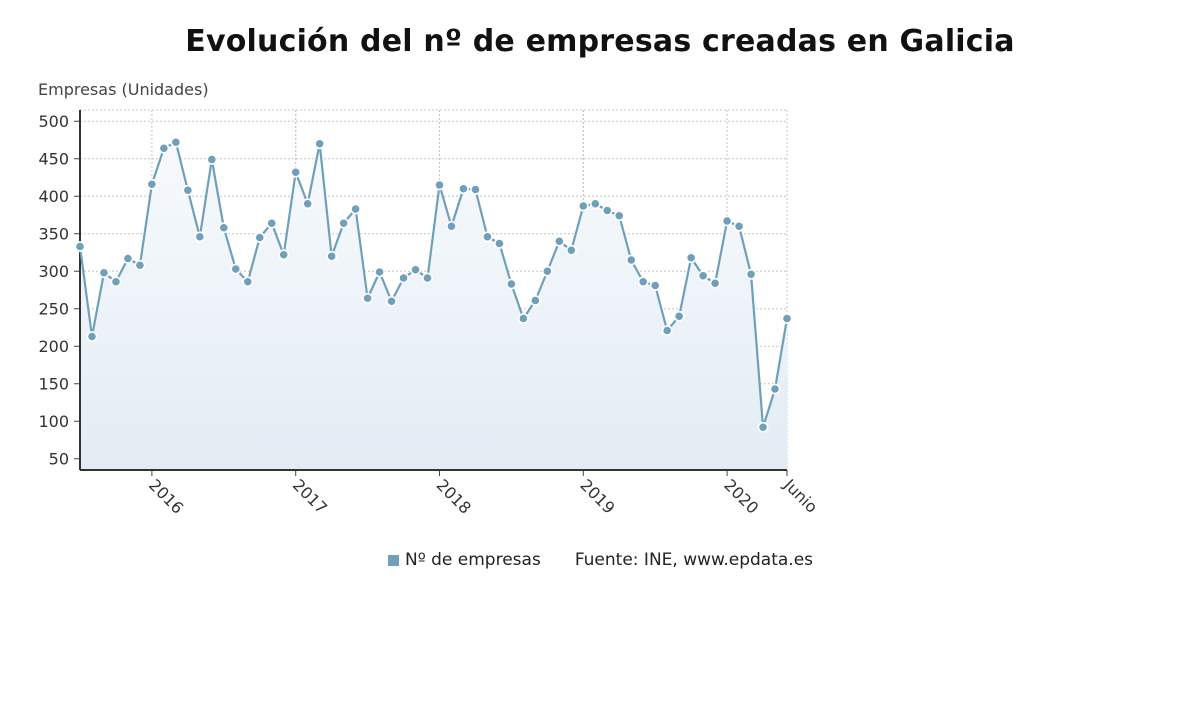 This screenshot has width=1200, height=705. Describe the element at coordinates (53, 233) in the screenshot. I see `y-tick-label: 350` at that location.